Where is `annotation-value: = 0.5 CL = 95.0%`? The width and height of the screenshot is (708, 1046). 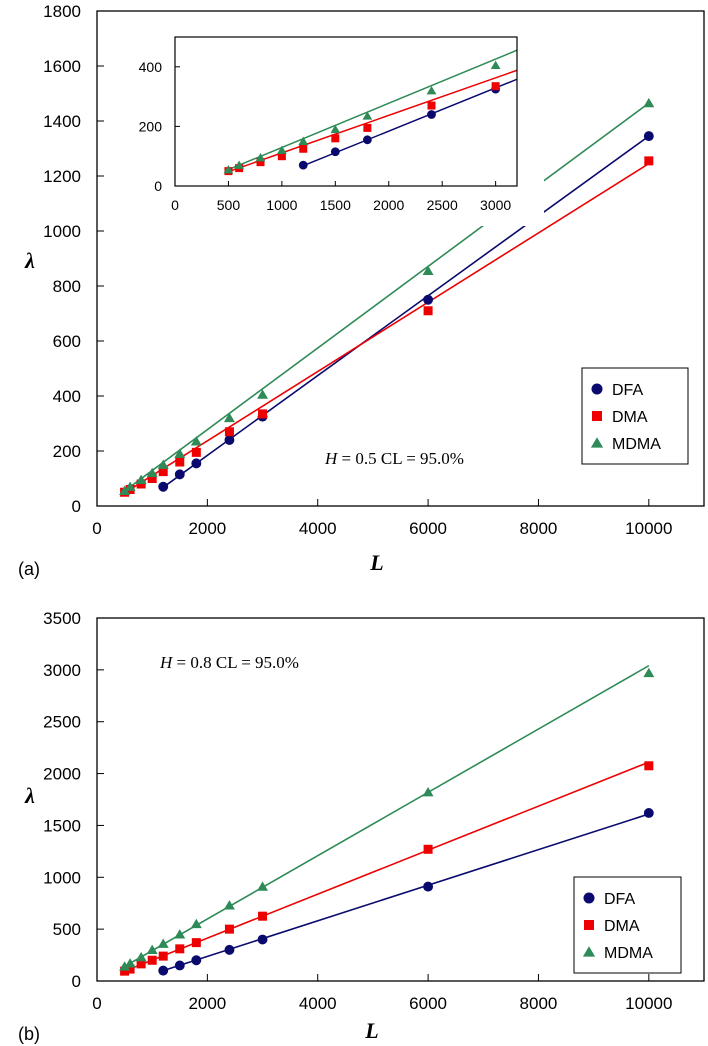
annotation-value: = 0.5 CL = 95.0% is located at coordinates (400, 458).